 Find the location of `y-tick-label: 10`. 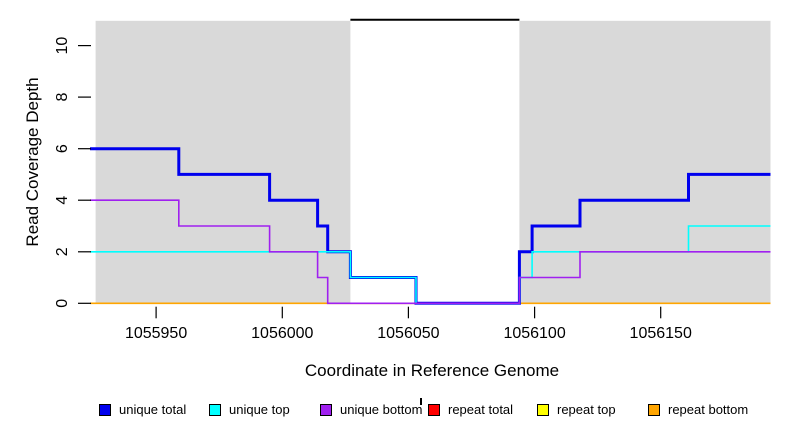

y-tick-label: 10 is located at coordinates (62, 46).